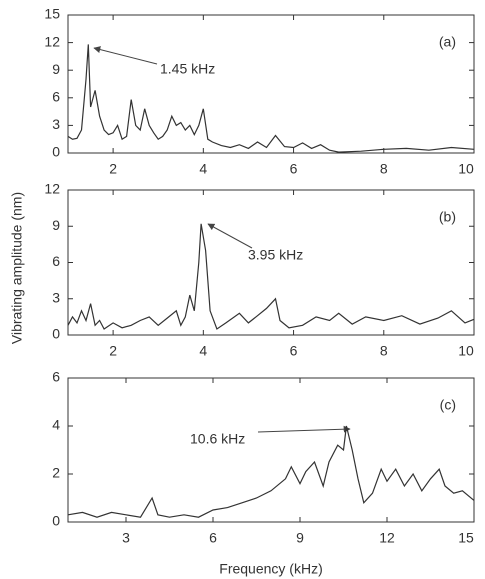 This screenshot has width=485, height=579. Describe the element at coordinates (387, 538) in the screenshot. I see `x-tick-label: 12` at that location.